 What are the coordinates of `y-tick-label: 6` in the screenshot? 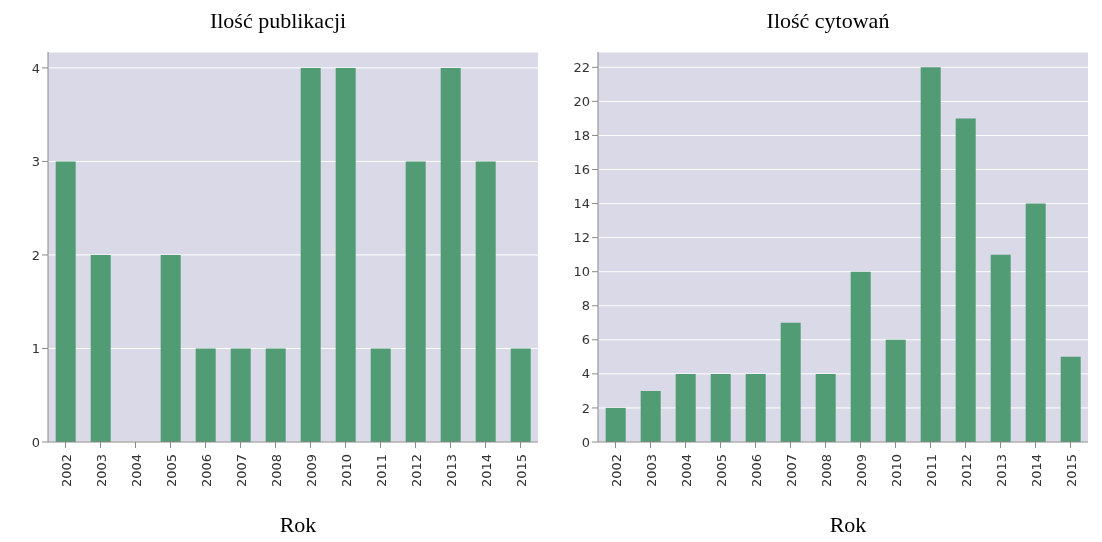 It's located at (585, 340).